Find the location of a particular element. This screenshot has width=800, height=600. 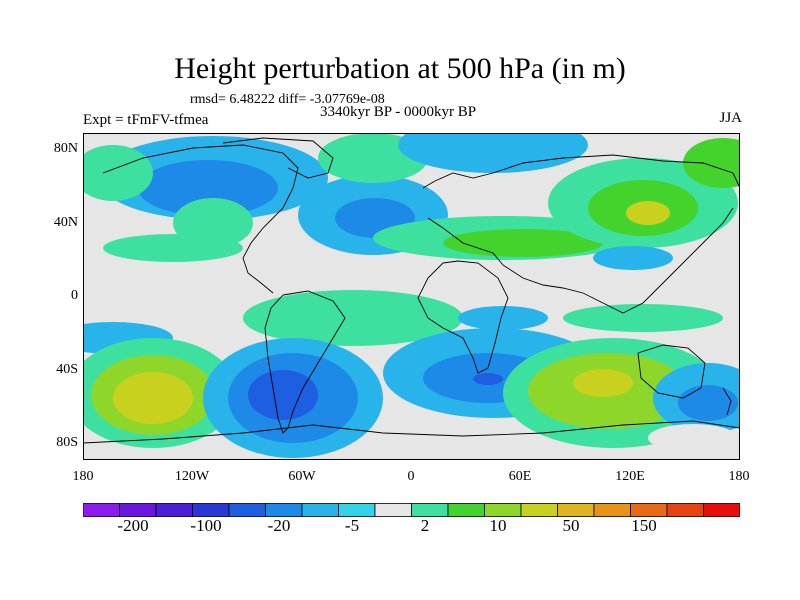

colorbar-label-6: 10 is located at coordinates (498, 525).